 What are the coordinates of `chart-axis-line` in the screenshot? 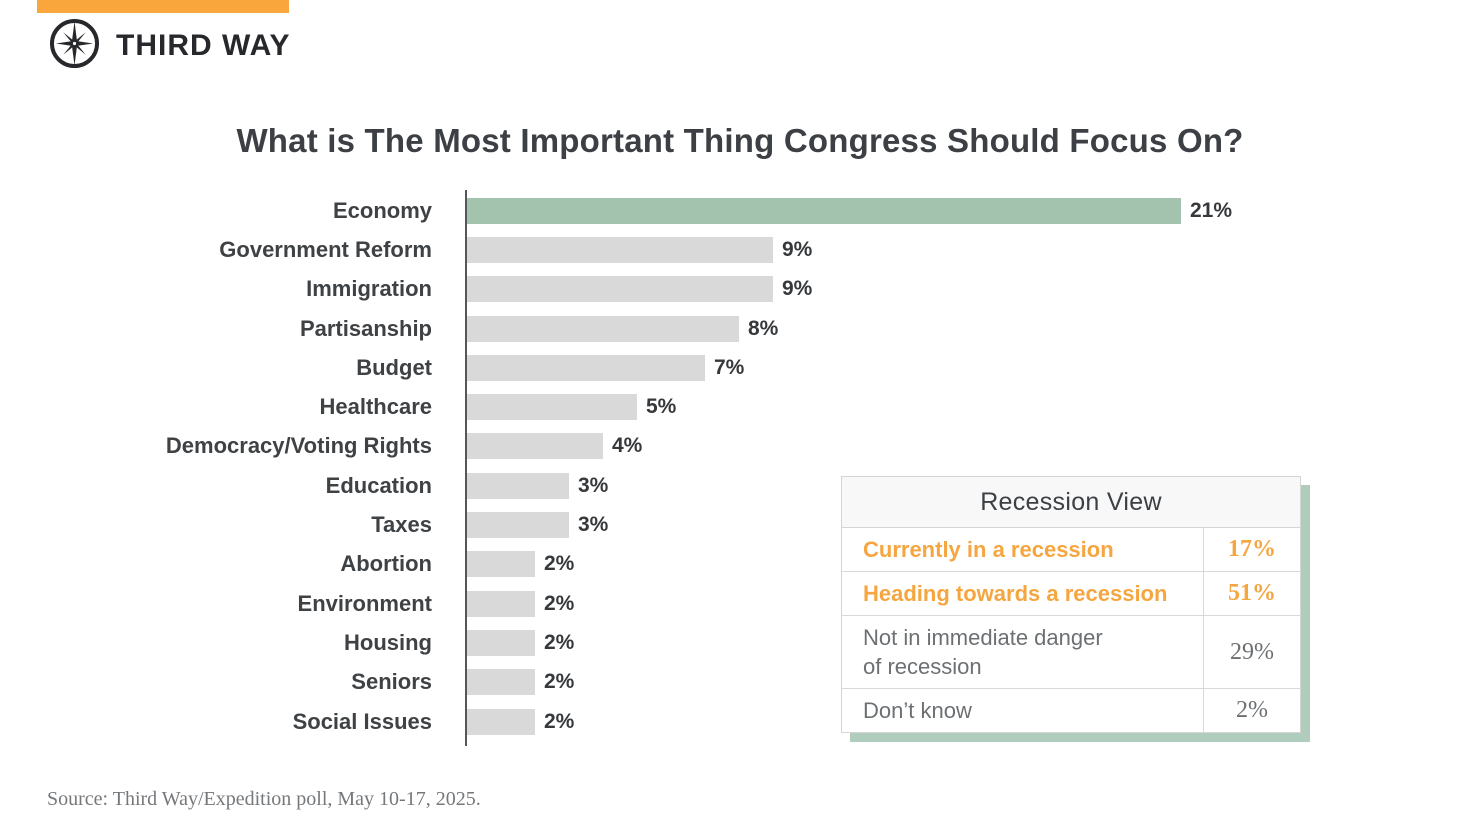 It's located at (466, 468).